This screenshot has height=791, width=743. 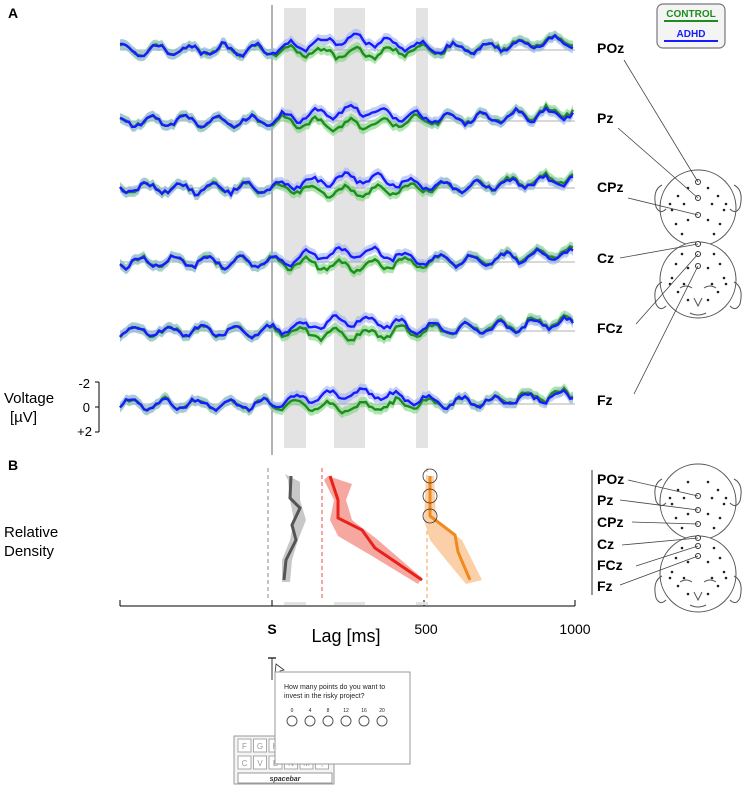 I want to click on control-ci-band-poz, so click(x=346, y=47).